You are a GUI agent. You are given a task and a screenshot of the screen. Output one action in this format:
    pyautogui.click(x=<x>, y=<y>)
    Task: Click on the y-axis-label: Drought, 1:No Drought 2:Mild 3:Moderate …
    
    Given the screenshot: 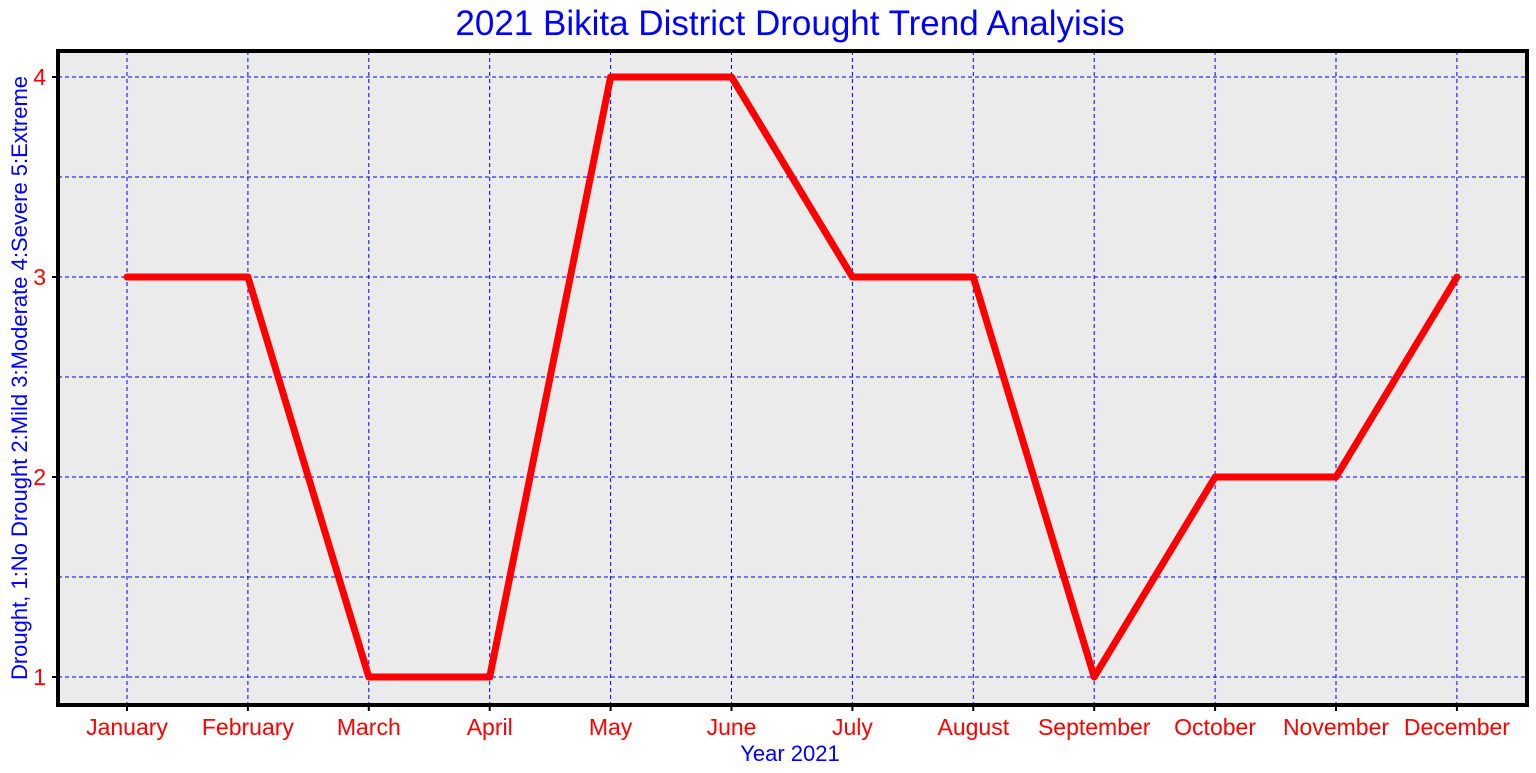 What is the action you would take?
    pyautogui.click(x=19, y=378)
    